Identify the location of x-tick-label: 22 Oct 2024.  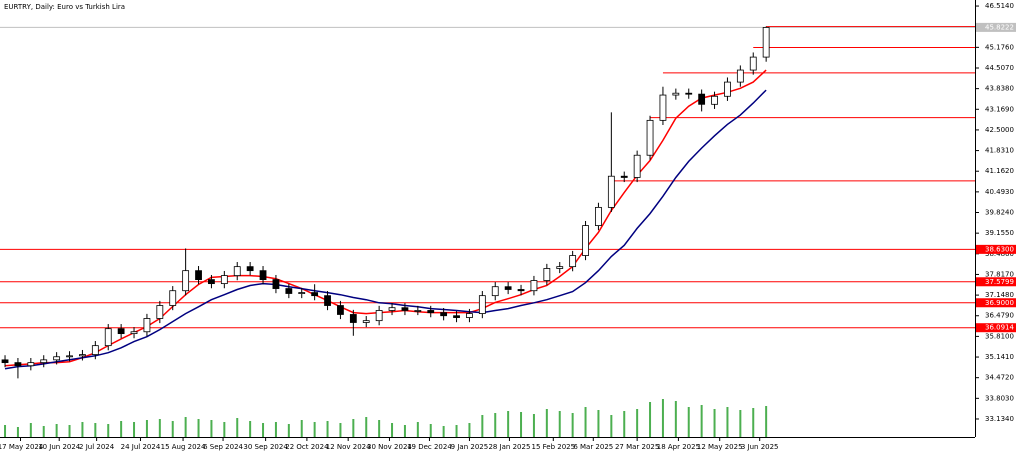
(307, 447).